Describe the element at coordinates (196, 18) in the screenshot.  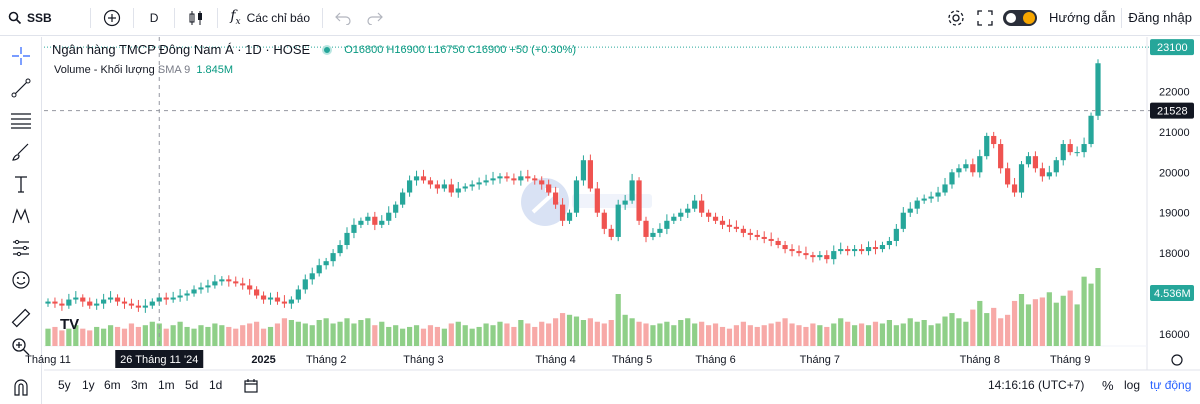
I see `chart-type-button` at that location.